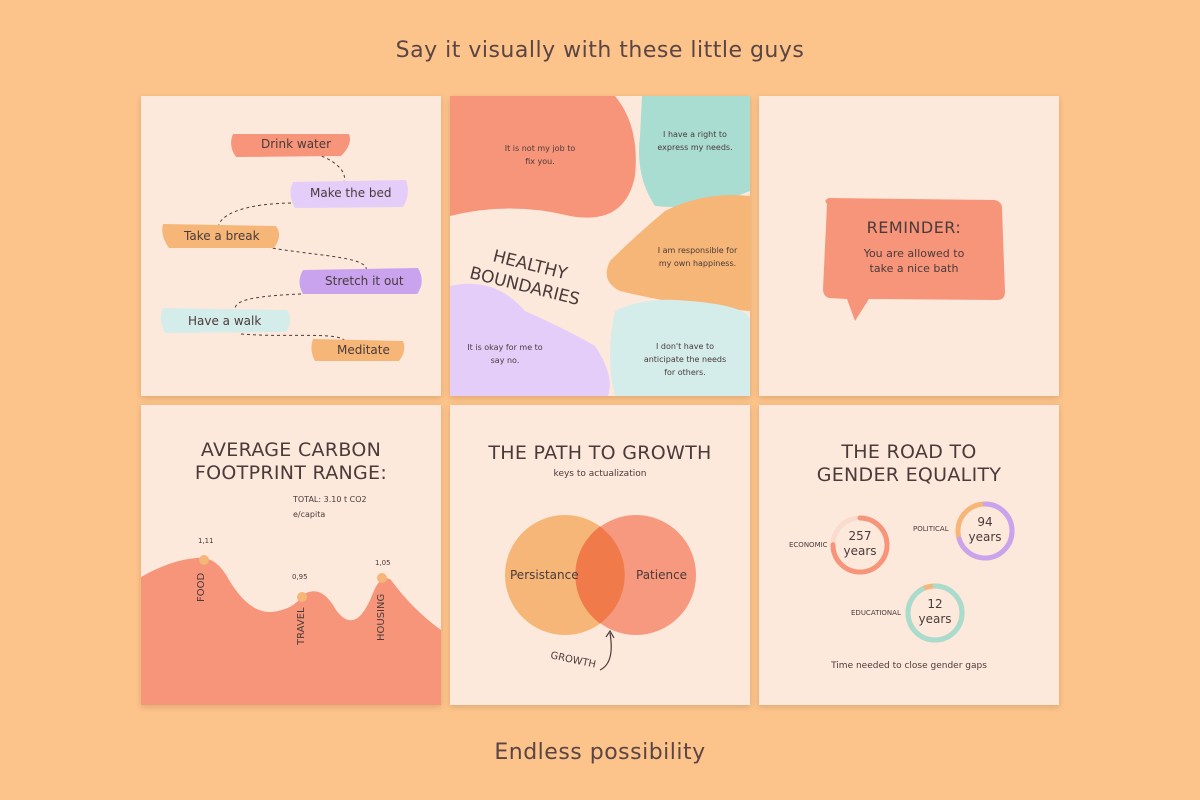 This screenshot has width=1200, height=800. I want to click on speech-bubble, so click(914, 259).